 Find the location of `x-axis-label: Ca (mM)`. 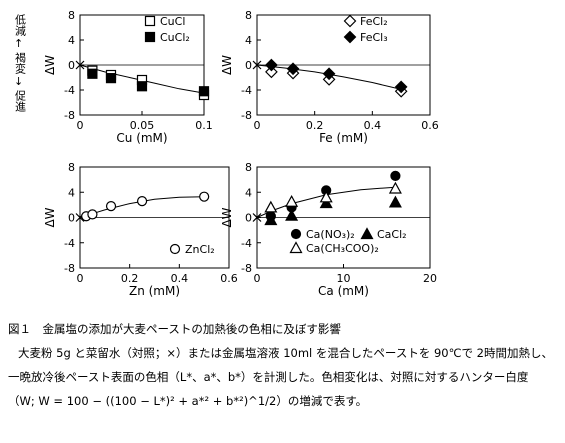

x-axis-label: Ca (mM) is located at coordinates (343, 291).